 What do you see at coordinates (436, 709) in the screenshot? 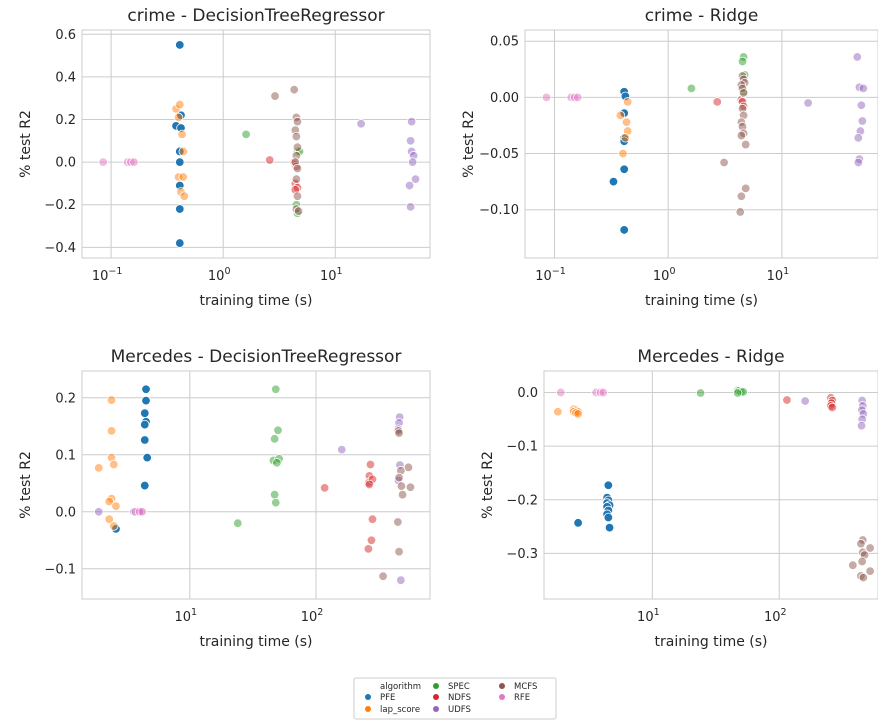
I see `legend-marker-udfs` at bounding box center [436, 709].